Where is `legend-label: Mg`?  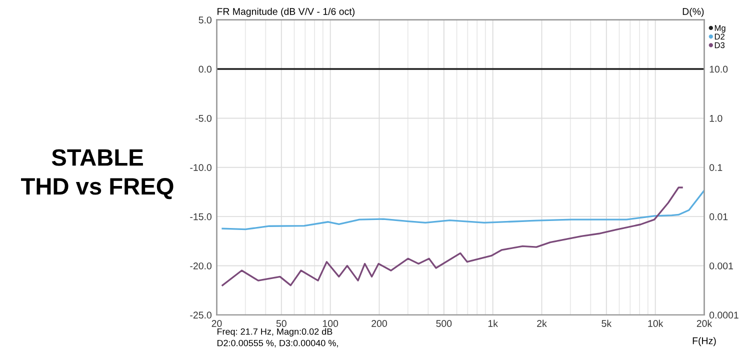
legend-label: Mg is located at coordinates (720, 29).